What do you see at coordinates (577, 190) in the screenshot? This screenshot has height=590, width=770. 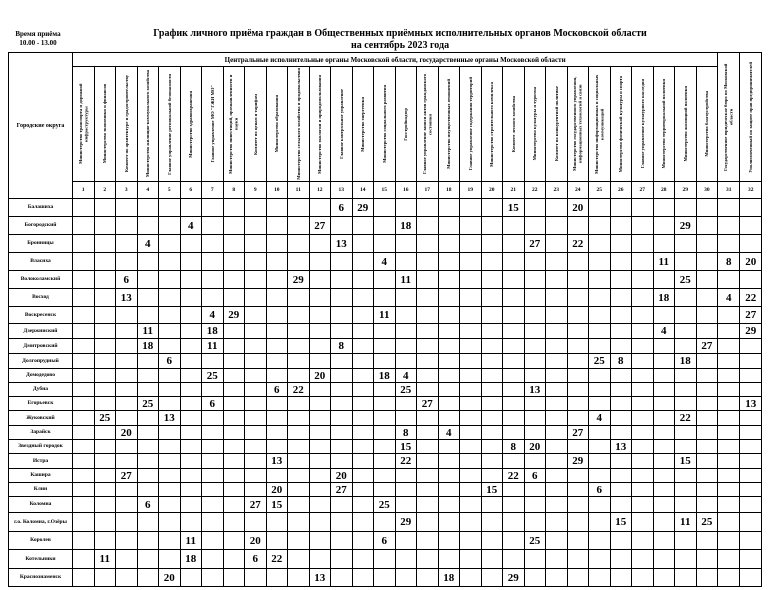 I see `org-number: 24` at bounding box center [577, 190].